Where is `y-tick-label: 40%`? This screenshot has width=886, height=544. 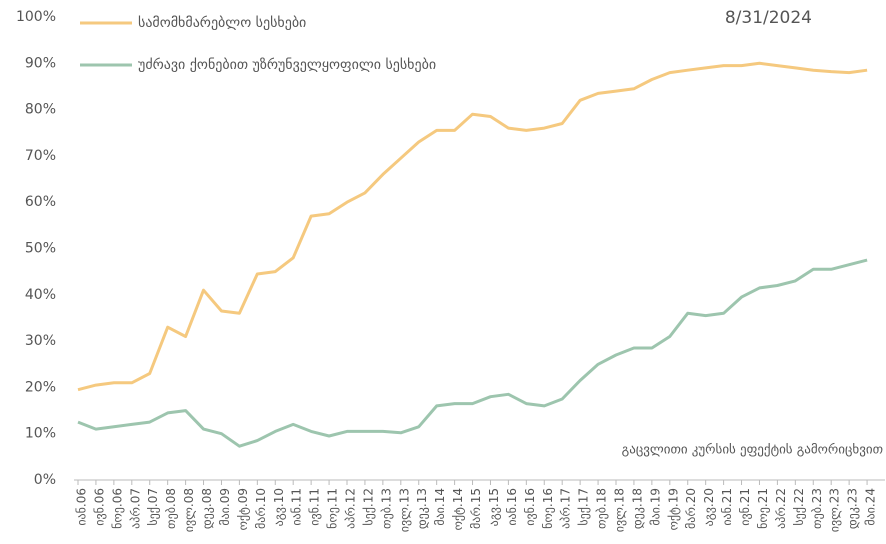
y-tick-label: 40% is located at coordinates (40, 295).